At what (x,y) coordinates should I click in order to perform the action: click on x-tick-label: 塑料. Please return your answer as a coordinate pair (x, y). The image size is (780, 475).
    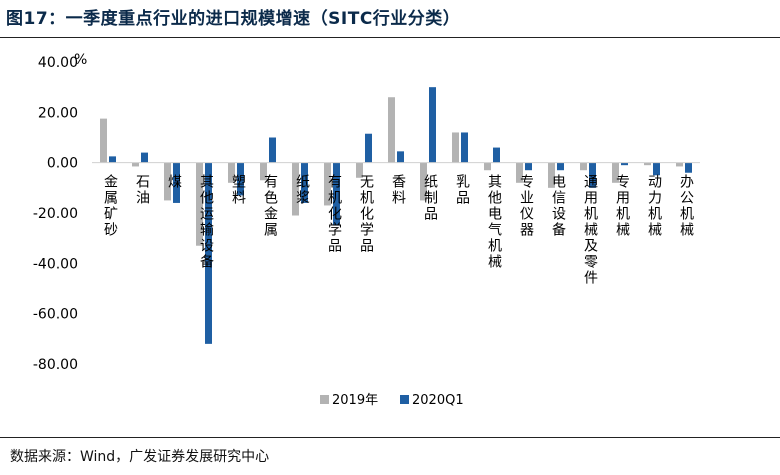
    Looking at the image, I should click on (239, 191).